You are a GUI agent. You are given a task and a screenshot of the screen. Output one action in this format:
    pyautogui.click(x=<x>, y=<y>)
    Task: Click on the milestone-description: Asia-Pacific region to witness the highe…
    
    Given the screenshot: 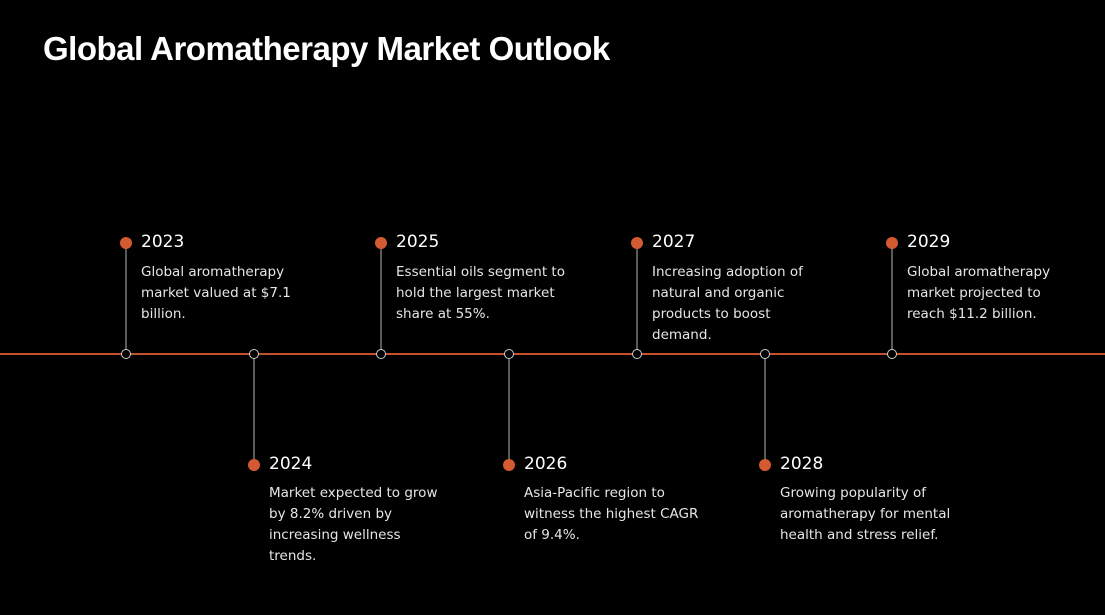 What is the action you would take?
    pyautogui.click(x=611, y=514)
    